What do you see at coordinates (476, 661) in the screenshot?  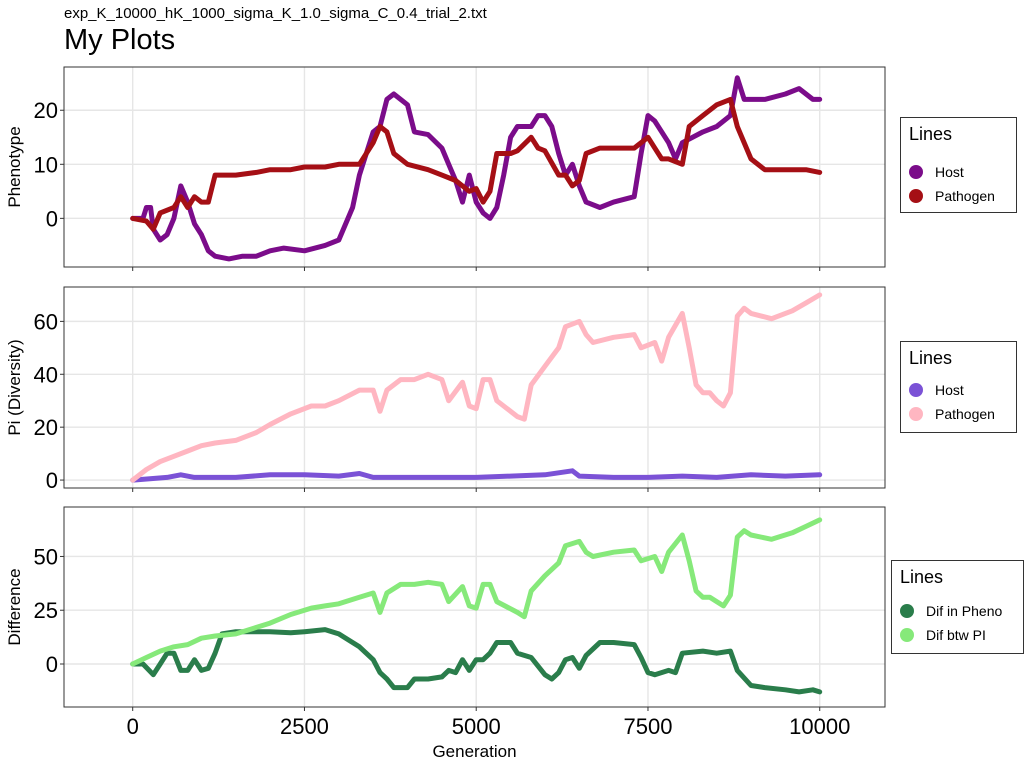 I see `series-line-dif-in-pheno` at bounding box center [476, 661].